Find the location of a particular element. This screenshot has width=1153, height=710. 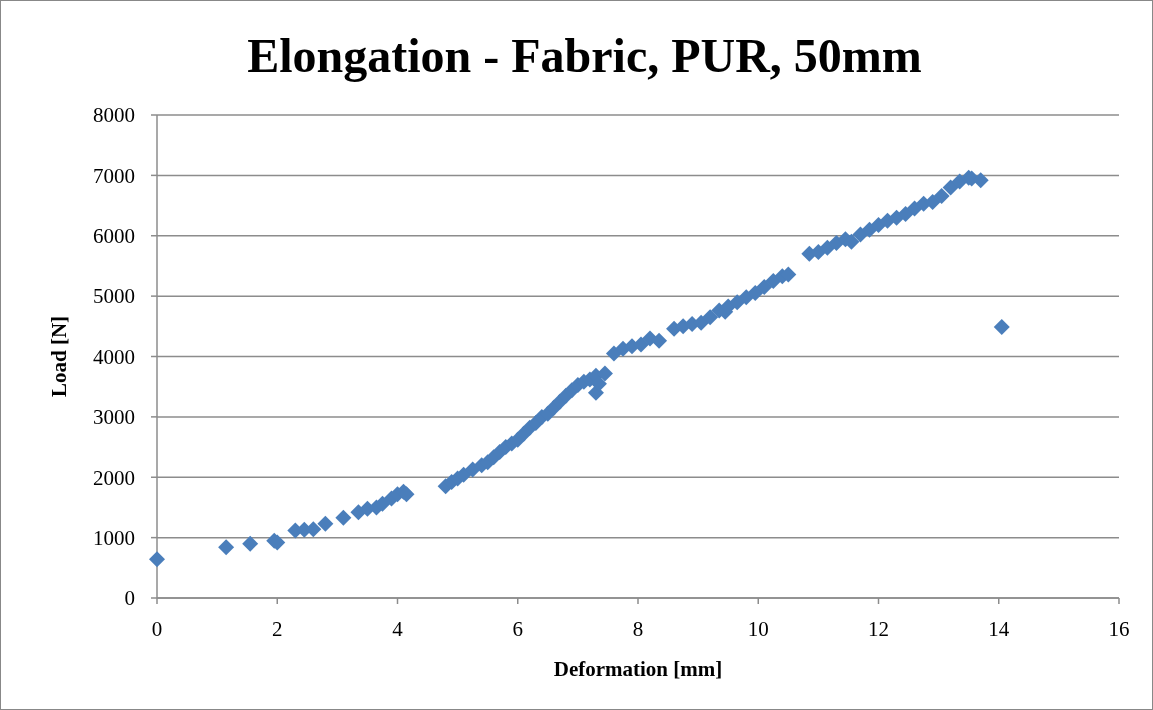

y-tick-label: 0 is located at coordinates (129, 598).